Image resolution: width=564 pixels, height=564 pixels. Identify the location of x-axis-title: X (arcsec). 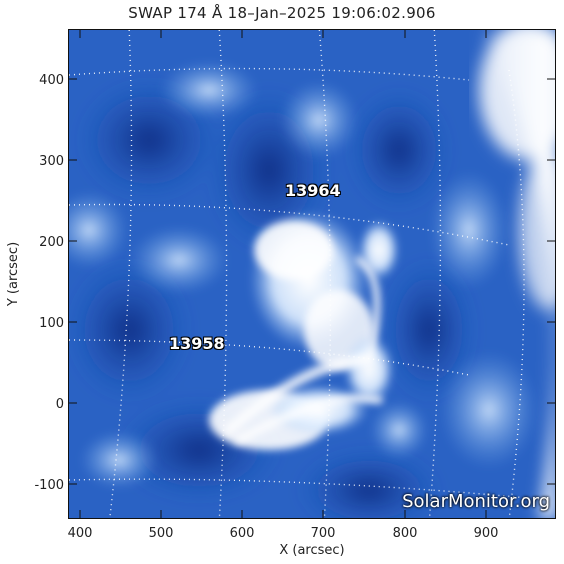
(311, 550).